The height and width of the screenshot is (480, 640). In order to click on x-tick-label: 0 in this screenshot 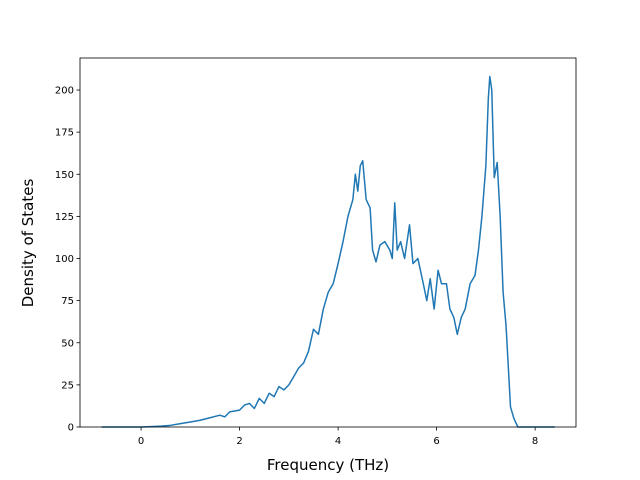, I will do `click(141, 441)`.